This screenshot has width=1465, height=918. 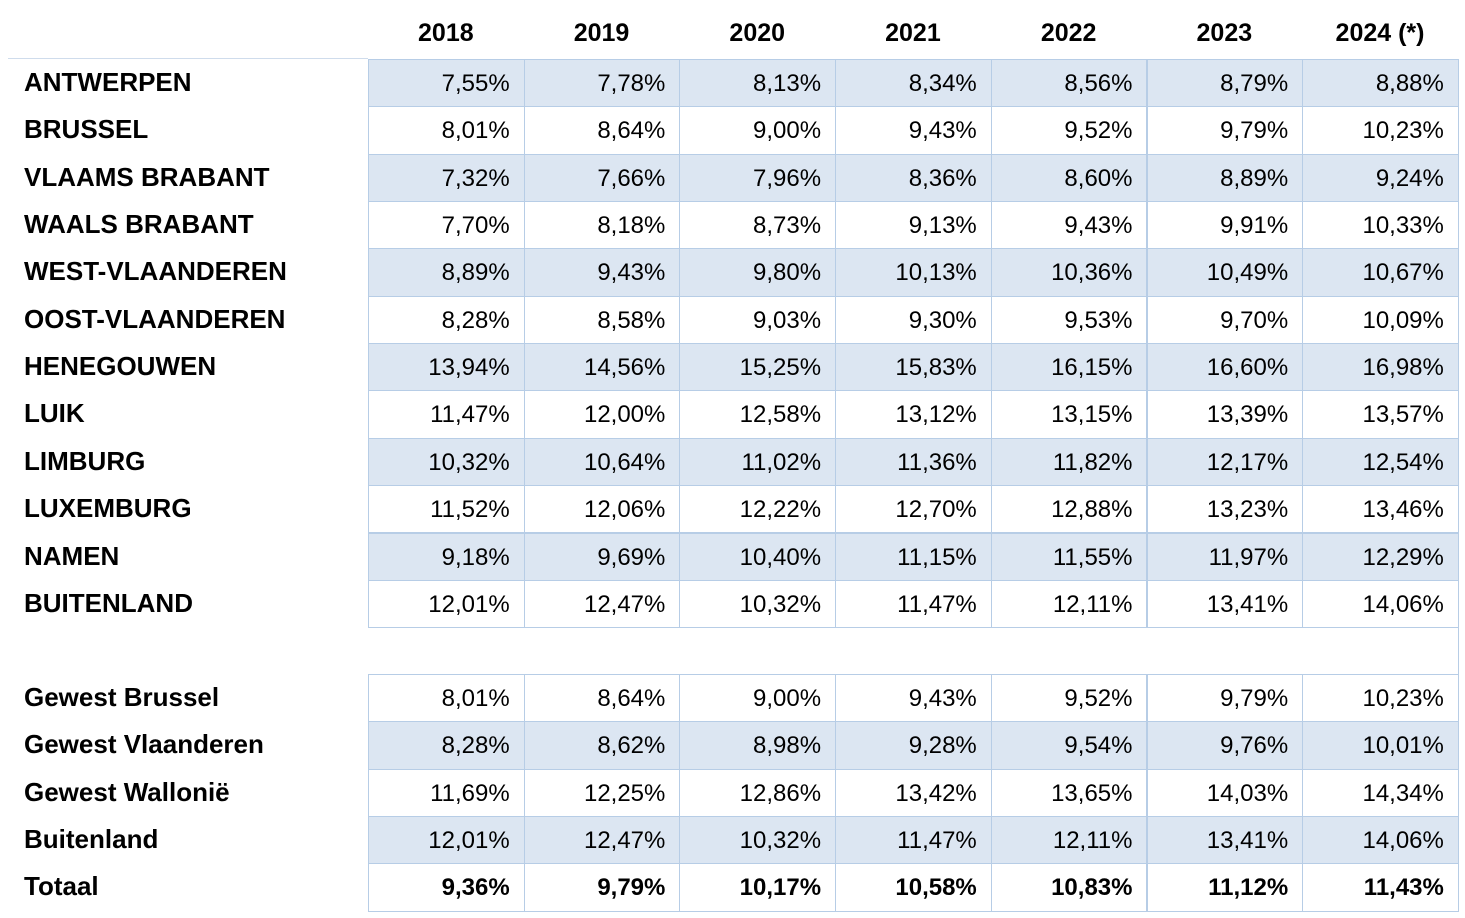 What do you see at coordinates (91, 839) in the screenshot?
I see `row-label: Buitenland` at bounding box center [91, 839].